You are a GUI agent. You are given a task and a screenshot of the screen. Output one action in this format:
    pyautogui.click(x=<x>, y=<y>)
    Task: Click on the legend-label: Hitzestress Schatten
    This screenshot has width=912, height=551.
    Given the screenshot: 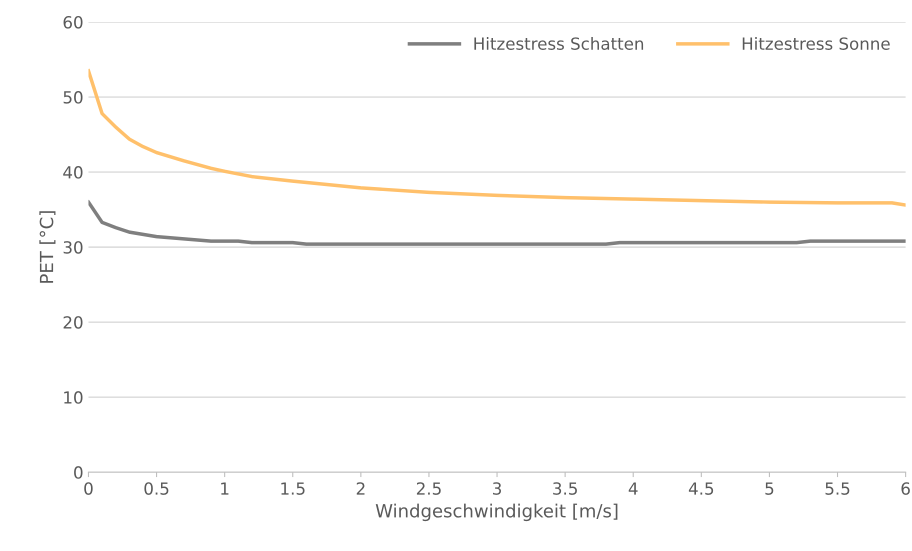 What is the action you would take?
    pyautogui.click(x=559, y=43)
    